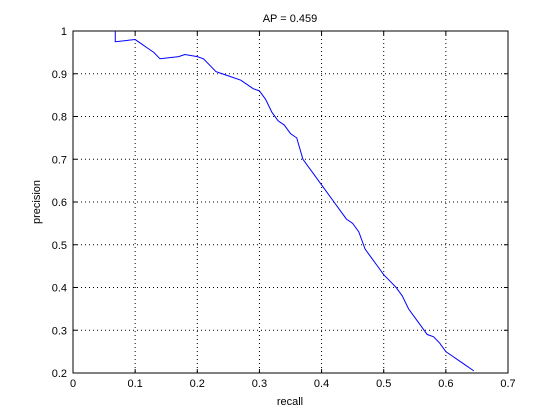  I want to click on y-tick-label: 0.4, so click(59, 289).